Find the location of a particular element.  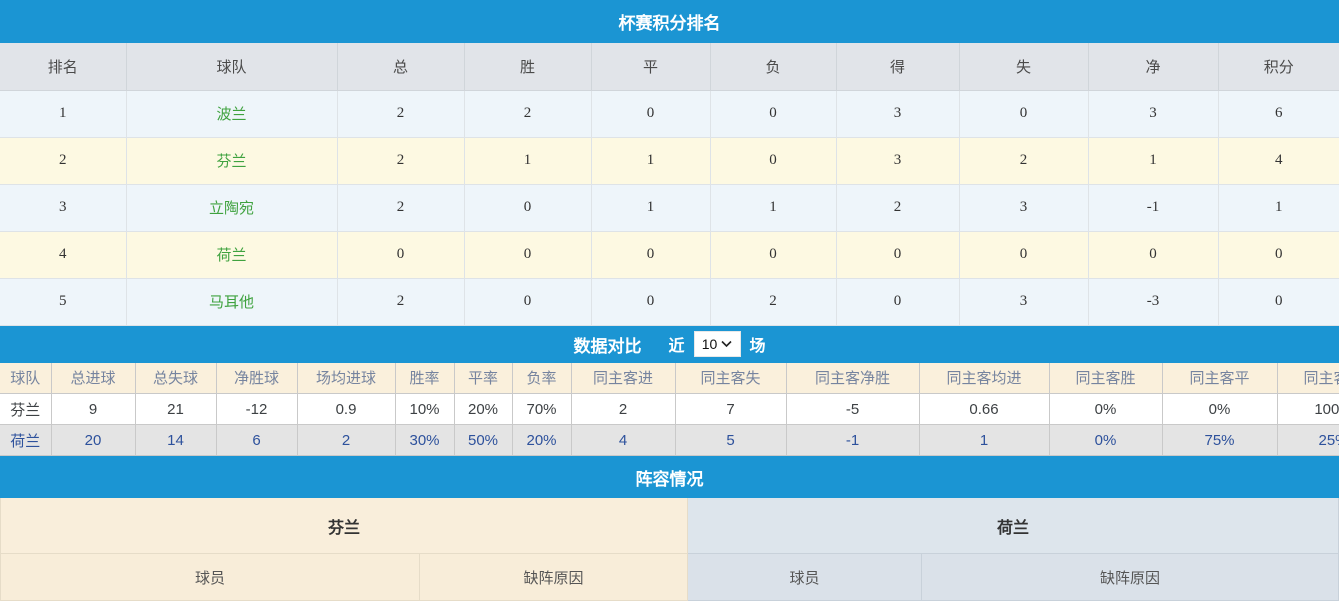

standings-row: 5 马耳他 2 0 0 2 0 3 -3 0 is located at coordinates (669, 301).